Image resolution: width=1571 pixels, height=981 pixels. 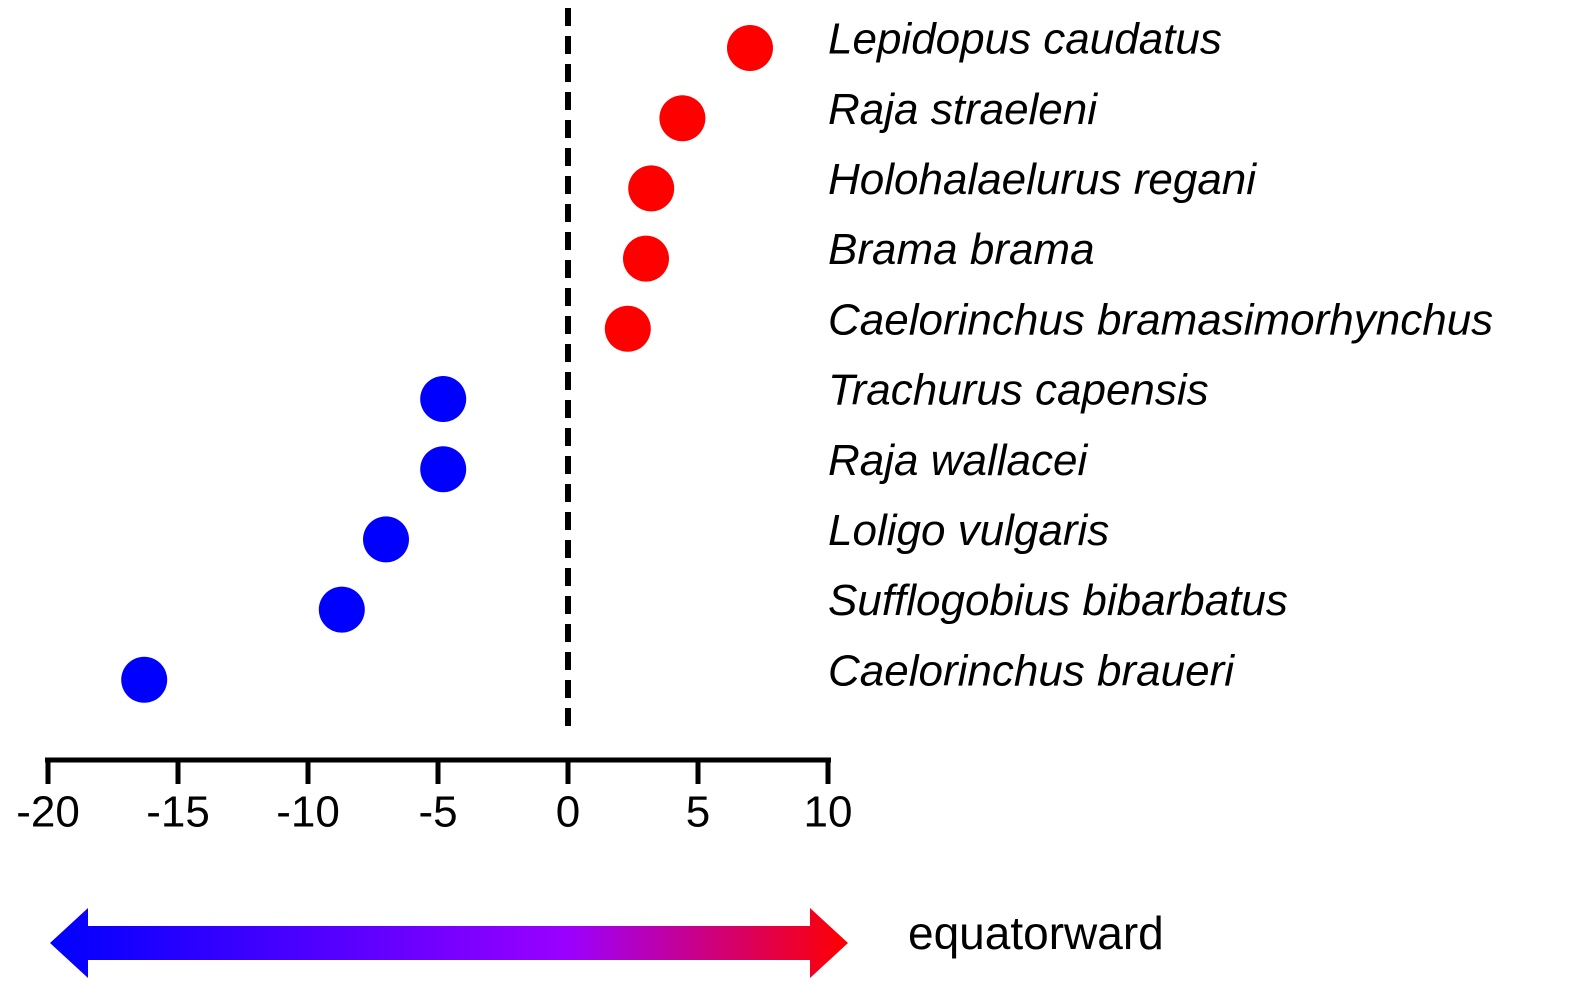 What do you see at coordinates (1160, 319) in the screenshot?
I see `category-label: Caelorinchus bramasimorhynchus` at bounding box center [1160, 319].